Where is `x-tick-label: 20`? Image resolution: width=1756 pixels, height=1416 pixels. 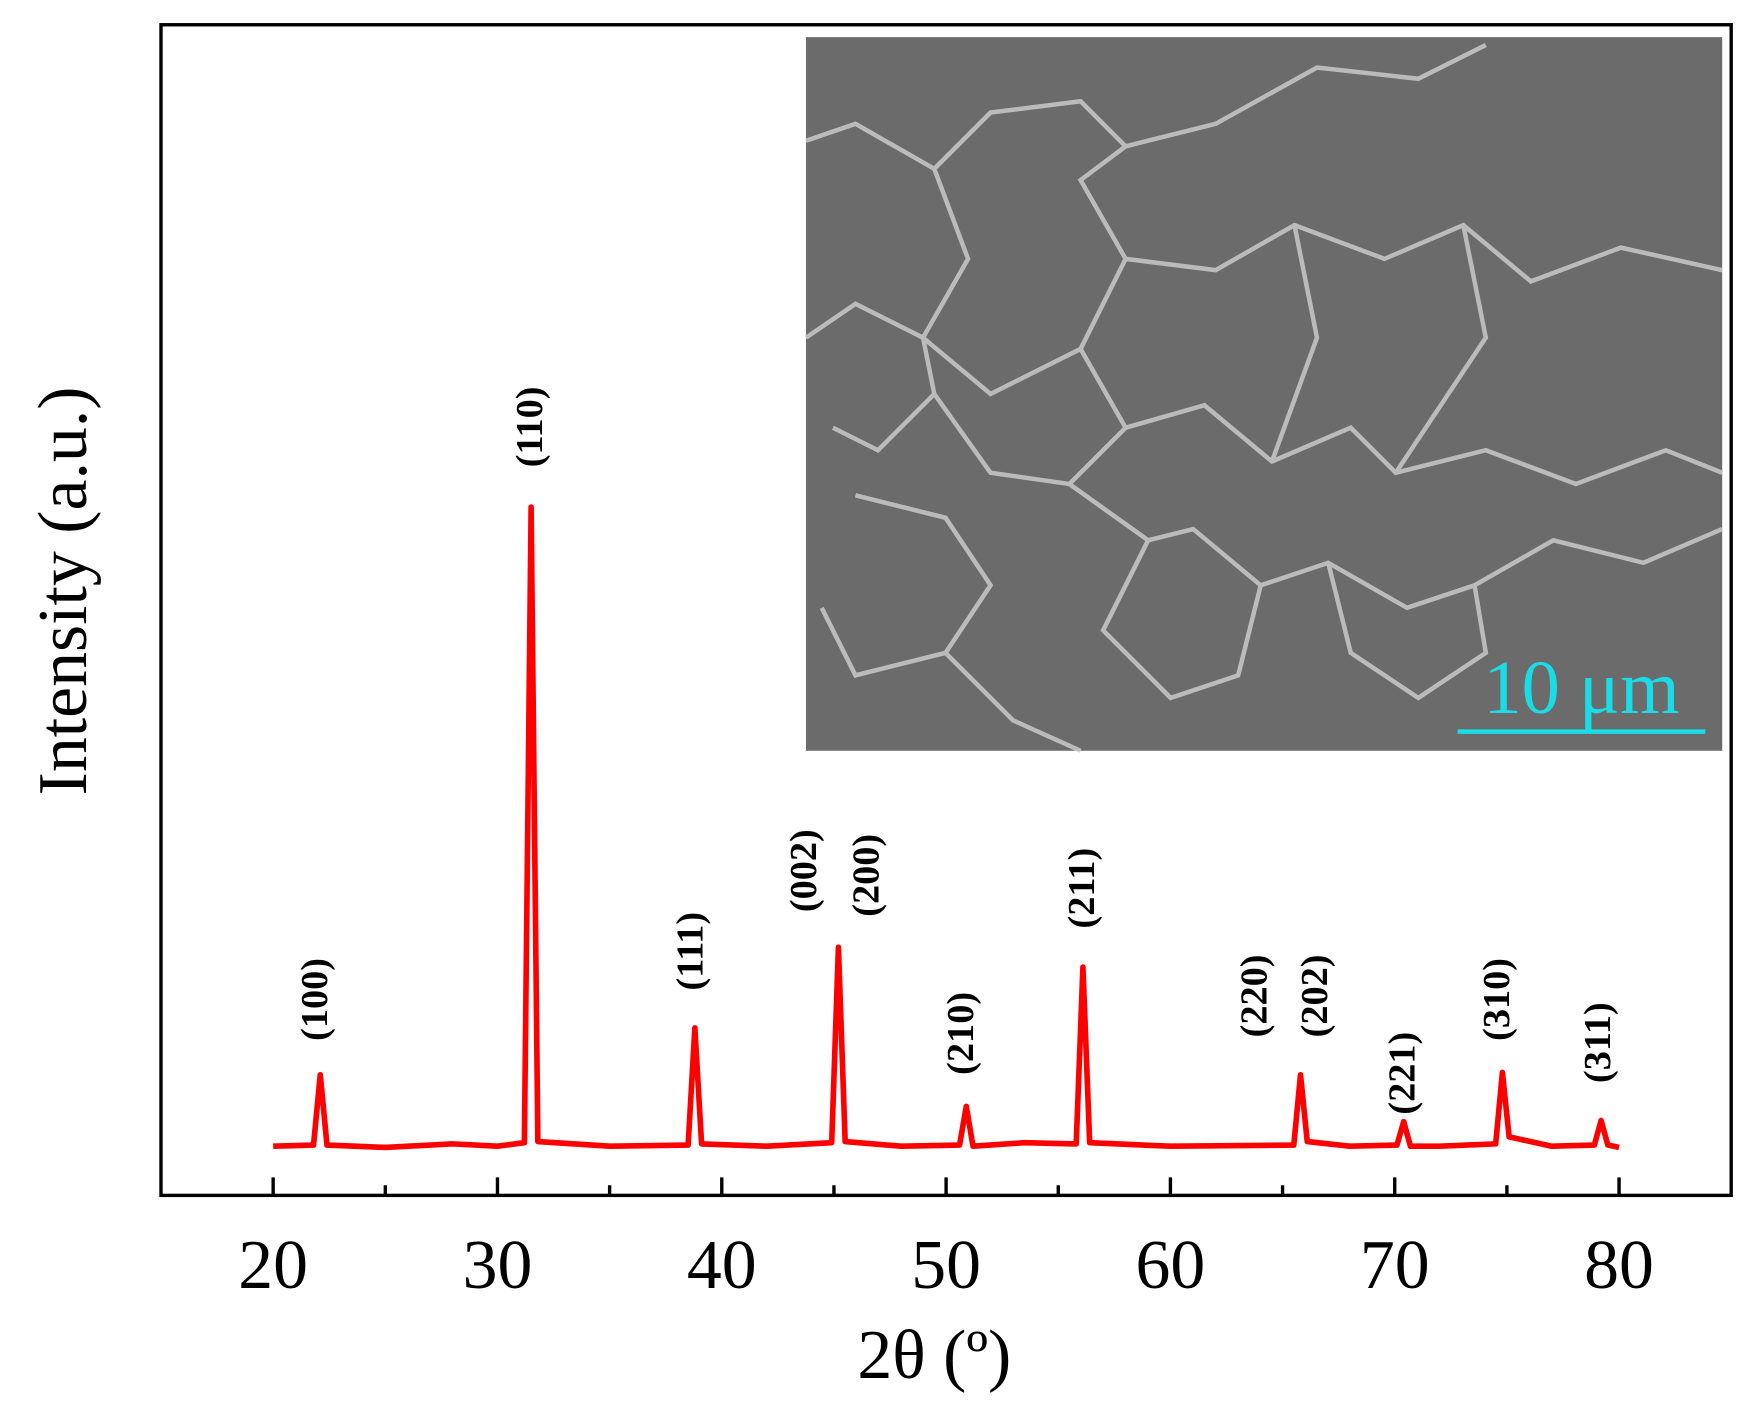
x-tick-label: 20 is located at coordinates (273, 1265).